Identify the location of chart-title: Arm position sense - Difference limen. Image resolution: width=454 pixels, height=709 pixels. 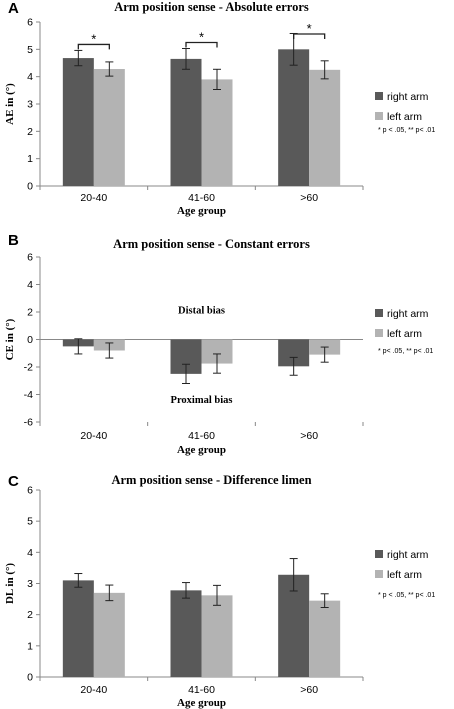
(211, 480).